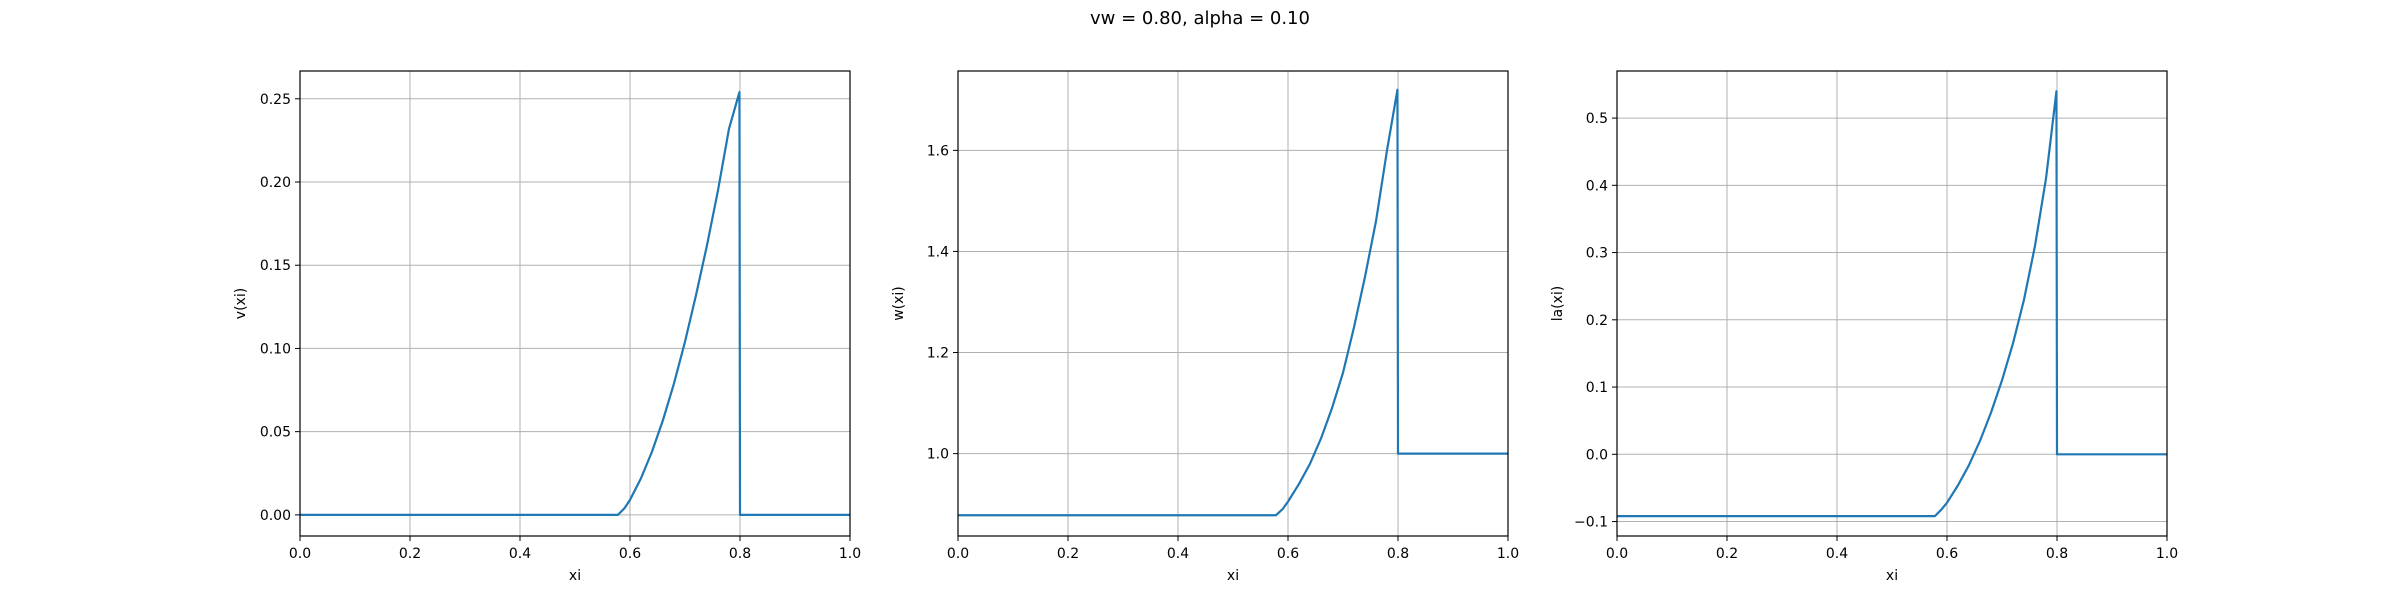 Image resolution: width=2400 pixels, height=600 pixels. I want to click on y-tick-label: 0.25, so click(275, 100).